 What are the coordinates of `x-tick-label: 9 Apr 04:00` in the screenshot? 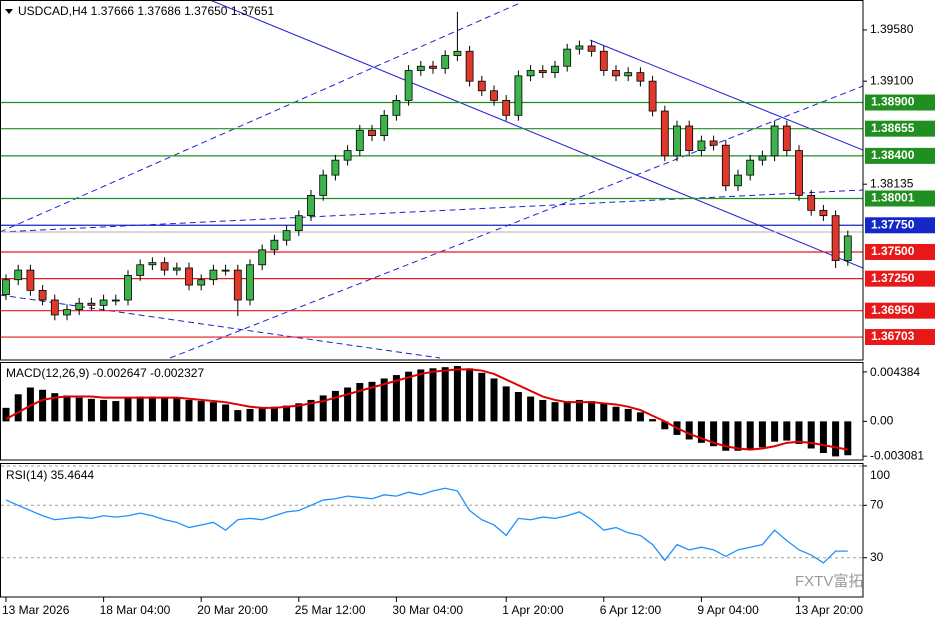 It's located at (728, 610).